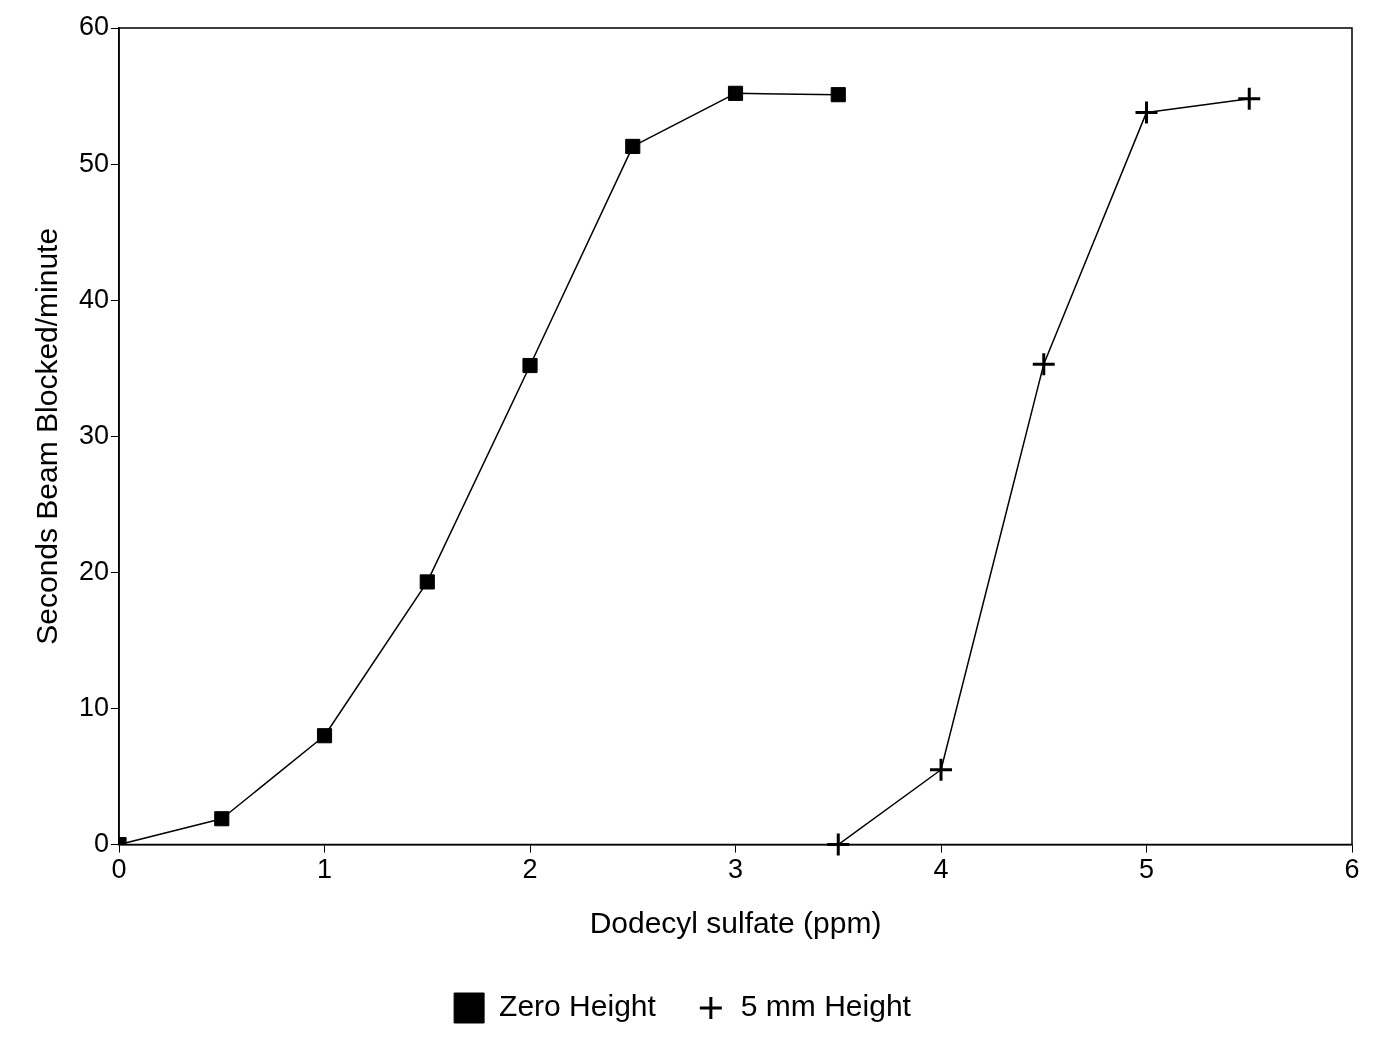 The height and width of the screenshot is (1043, 1375). What do you see at coordinates (941, 869) in the screenshot?
I see `x-tick-label: 4` at bounding box center [941, 869].